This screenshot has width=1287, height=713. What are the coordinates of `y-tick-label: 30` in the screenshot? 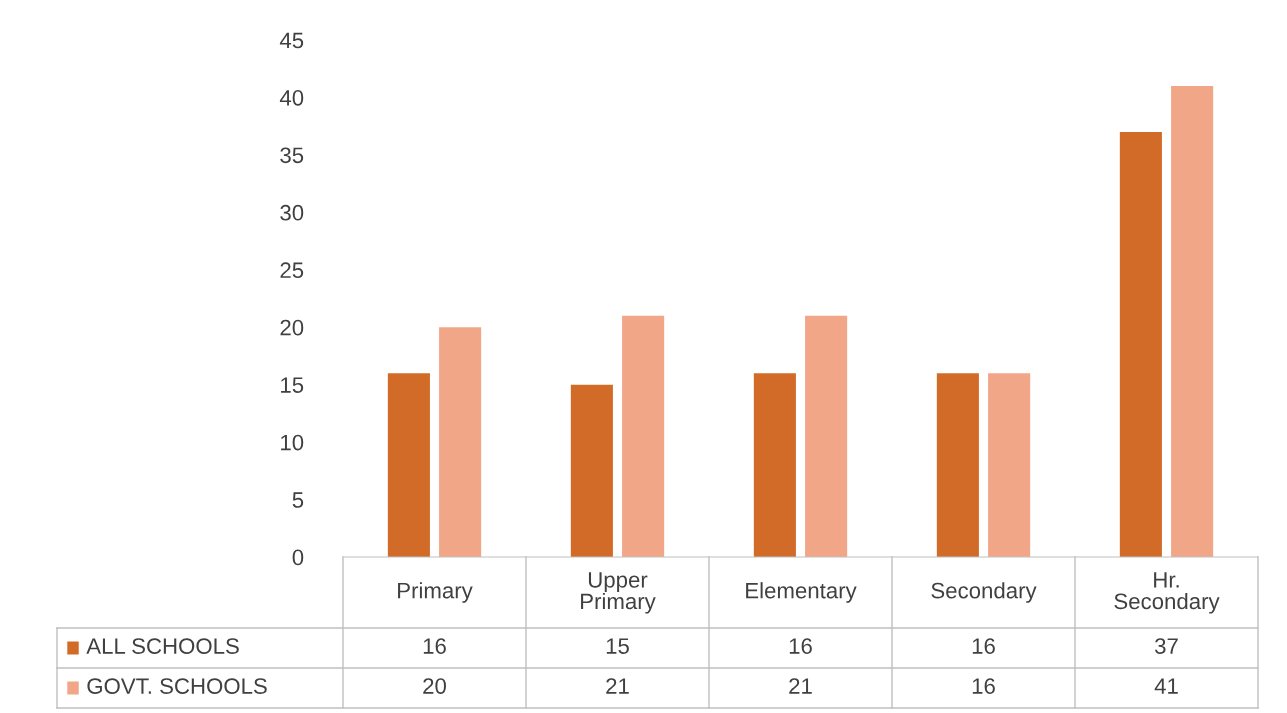 It's located at (292, 212).